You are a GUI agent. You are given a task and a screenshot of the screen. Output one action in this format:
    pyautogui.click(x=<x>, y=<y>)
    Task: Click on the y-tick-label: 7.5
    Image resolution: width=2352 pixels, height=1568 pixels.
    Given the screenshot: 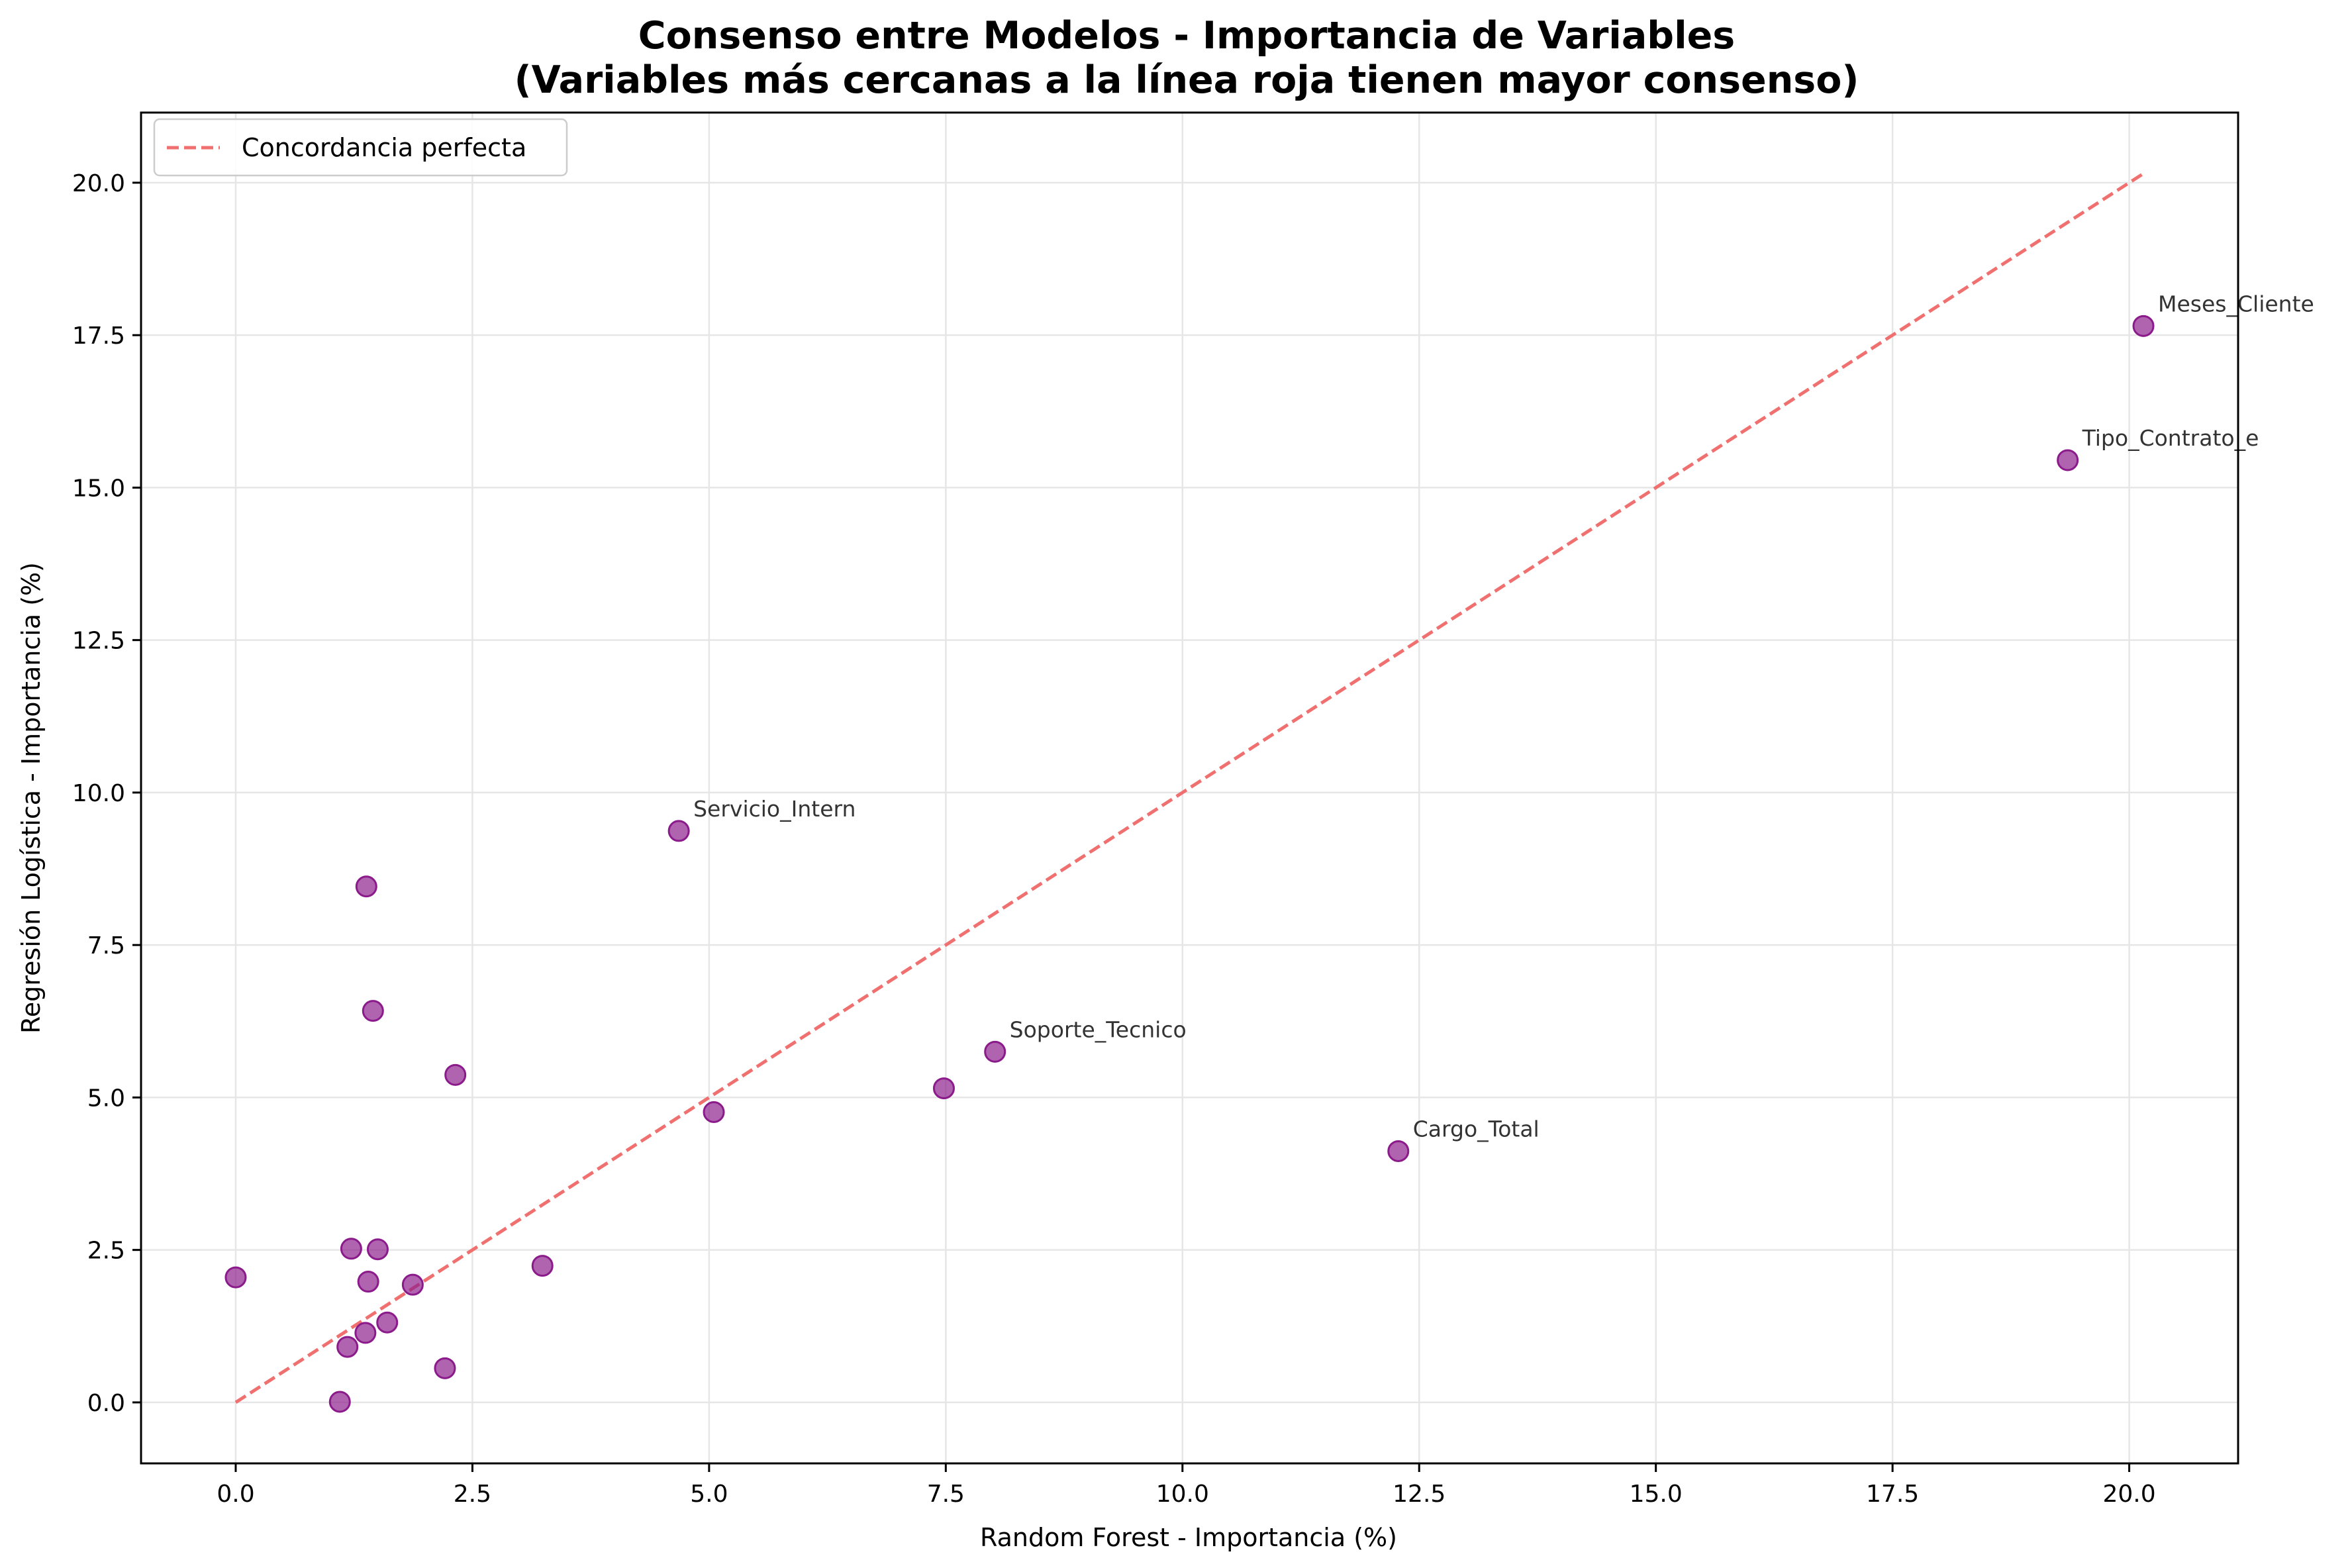 What is the action you would take?
    pyautogui.click(x=106, y=945)
    